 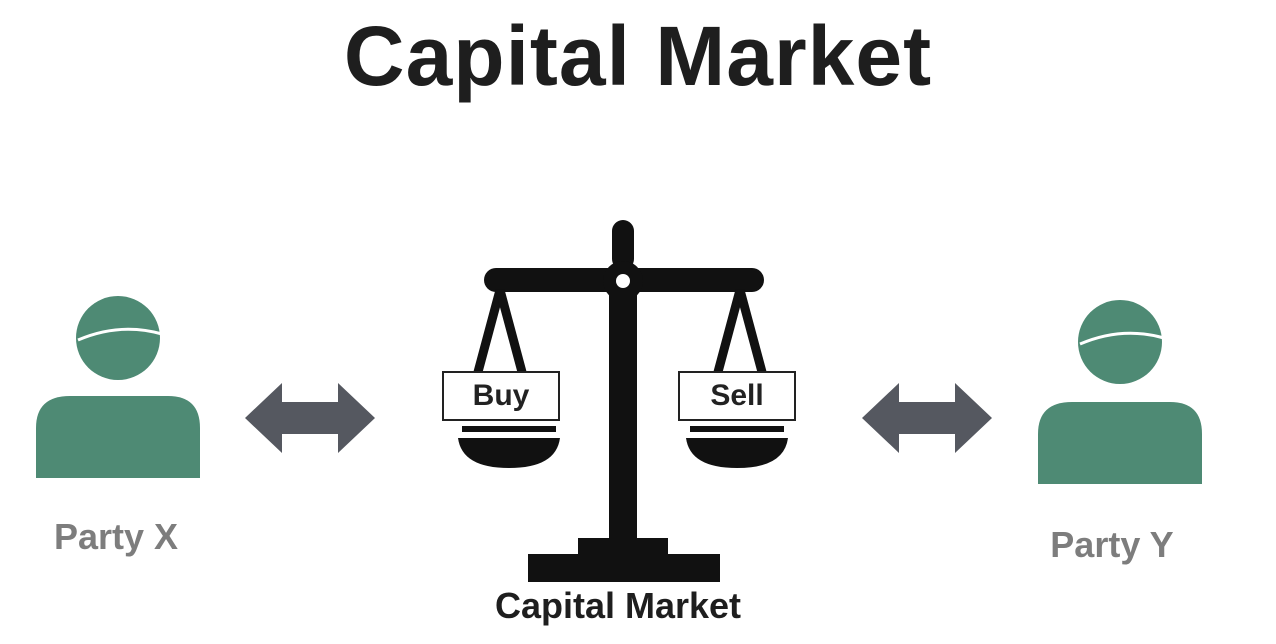 I want to click on right-double-arrow-icon, so click(x=927, y=418).